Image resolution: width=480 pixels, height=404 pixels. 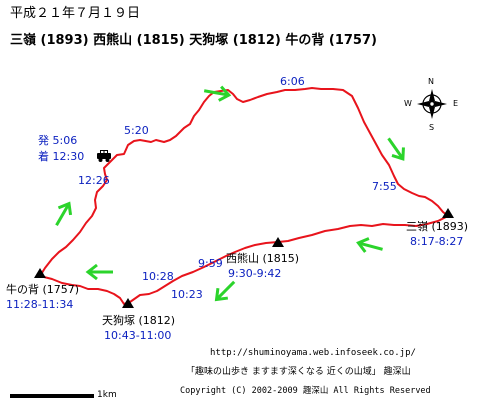 What do you see at coordinates (138, 335) in the screenshot?
I see `peak-time-tengu: 10:43-11:00` at bounding box center [138, 335].